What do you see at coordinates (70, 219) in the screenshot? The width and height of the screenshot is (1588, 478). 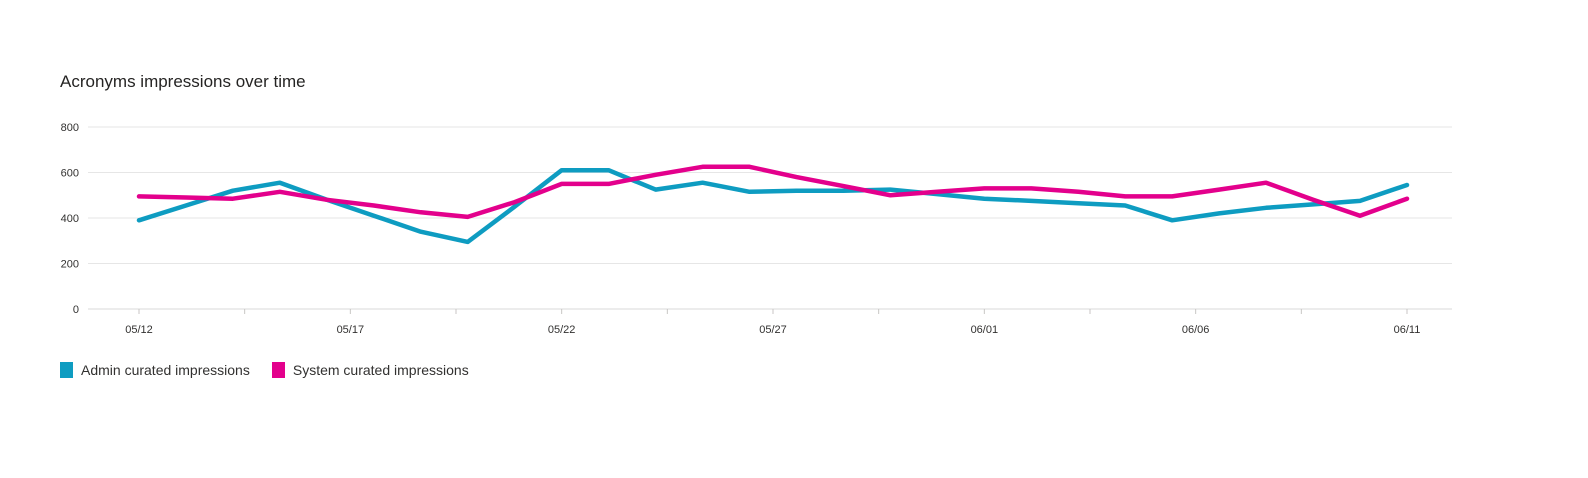 I see `y-tick-label: 400` at bounding box center [70, 219].